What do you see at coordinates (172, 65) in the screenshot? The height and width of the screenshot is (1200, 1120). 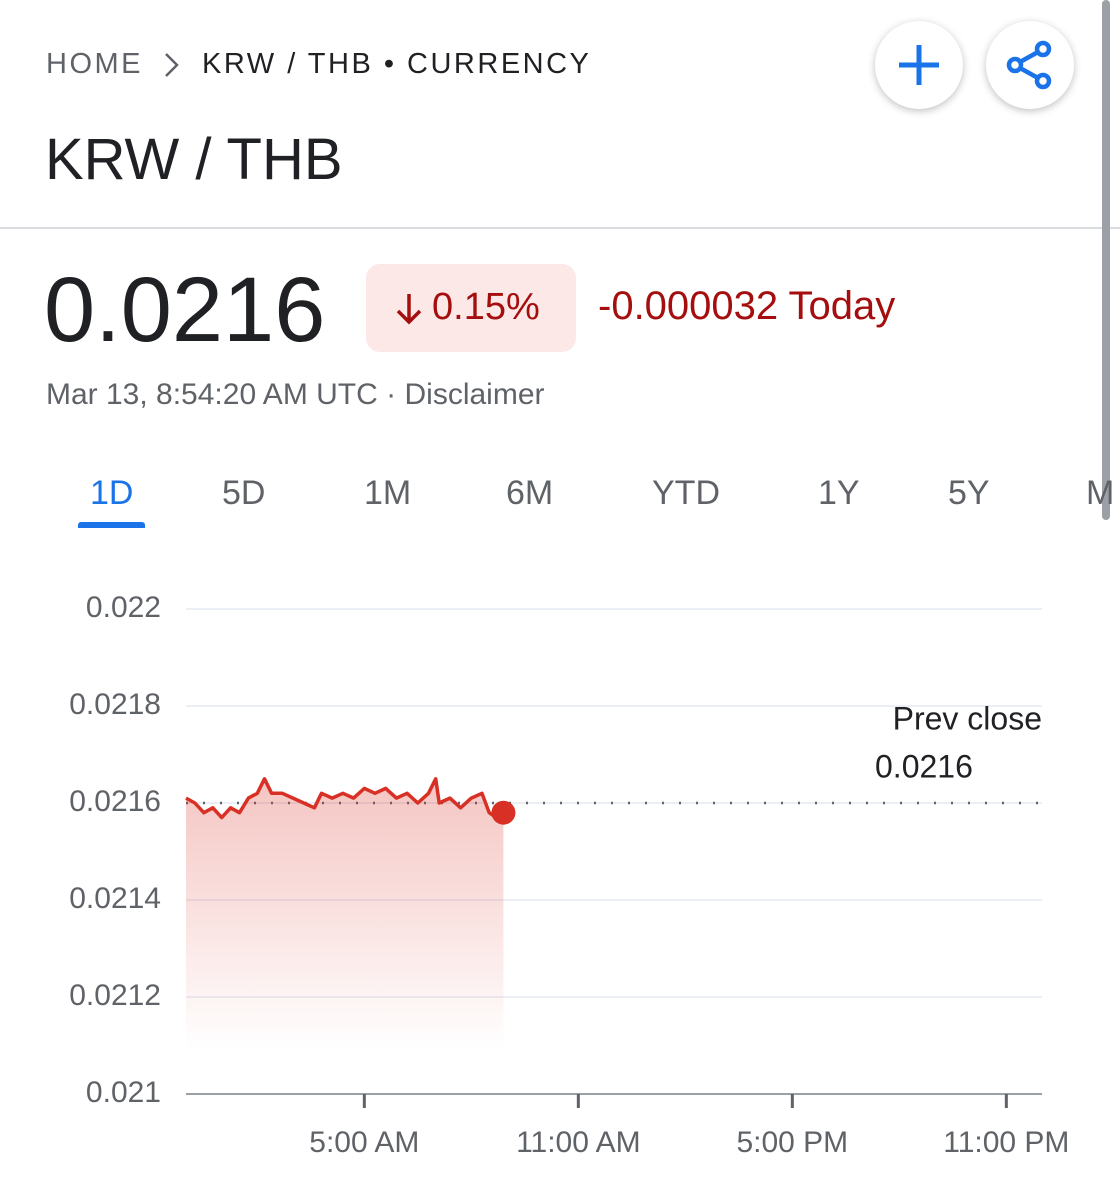 I see `chevron-icon` at bounding box center [172, 65].